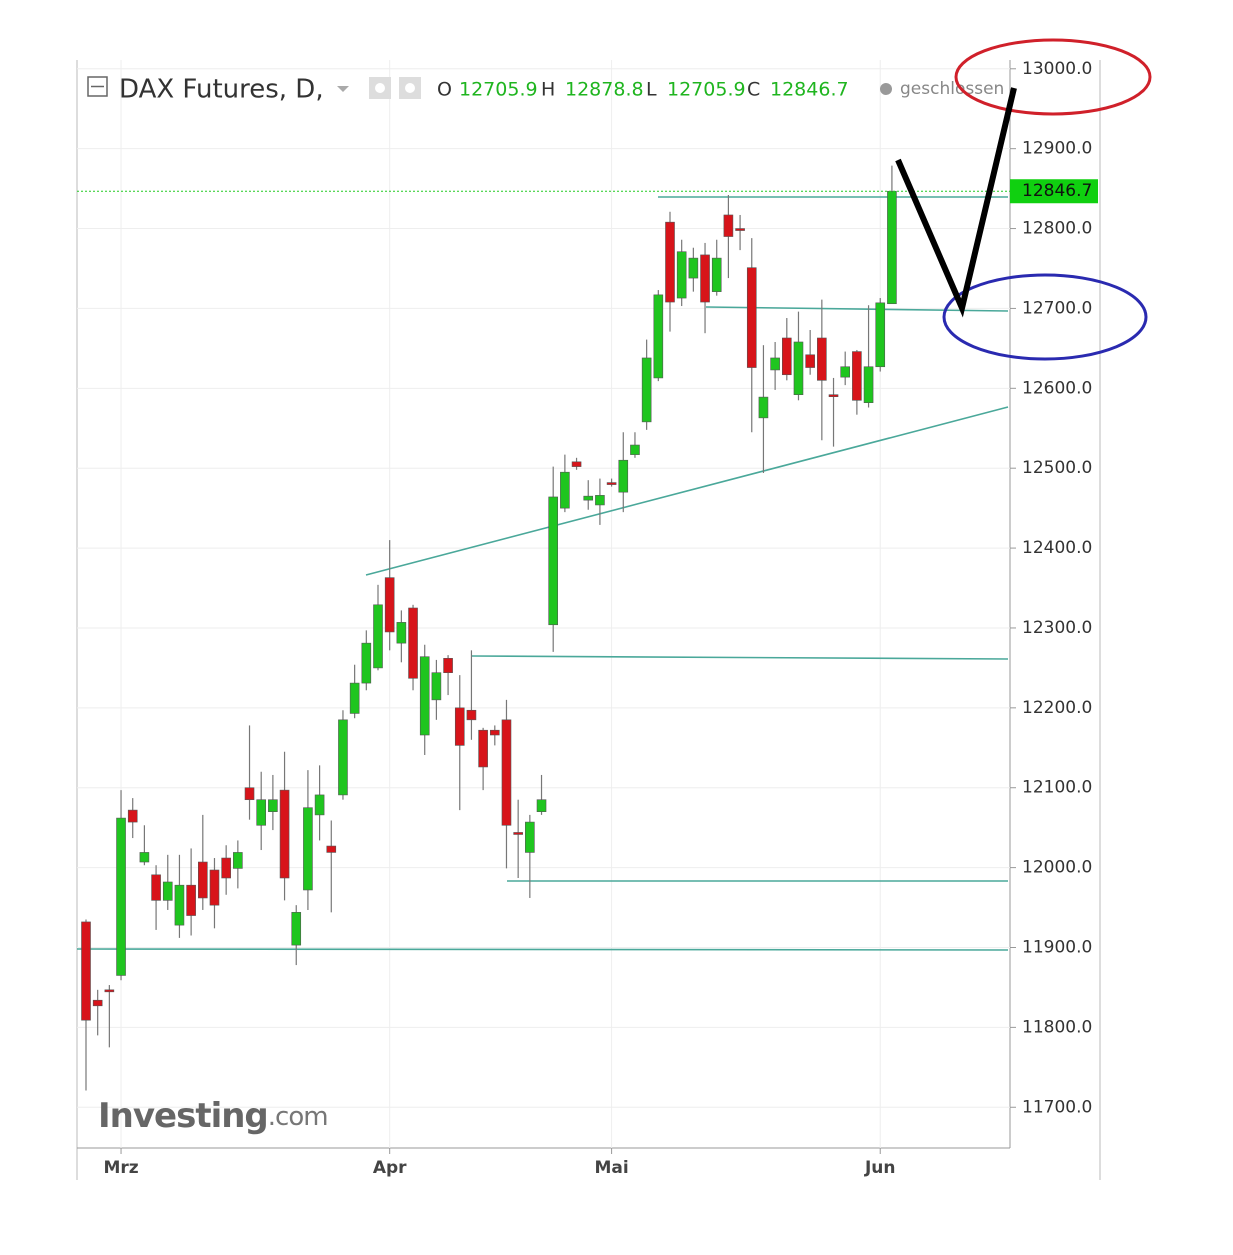  What do you see at coordinates (1057, 1107) in the screenshot?
I see `y-tick-label: 11700.0` at bounding box center [1057, 1107].